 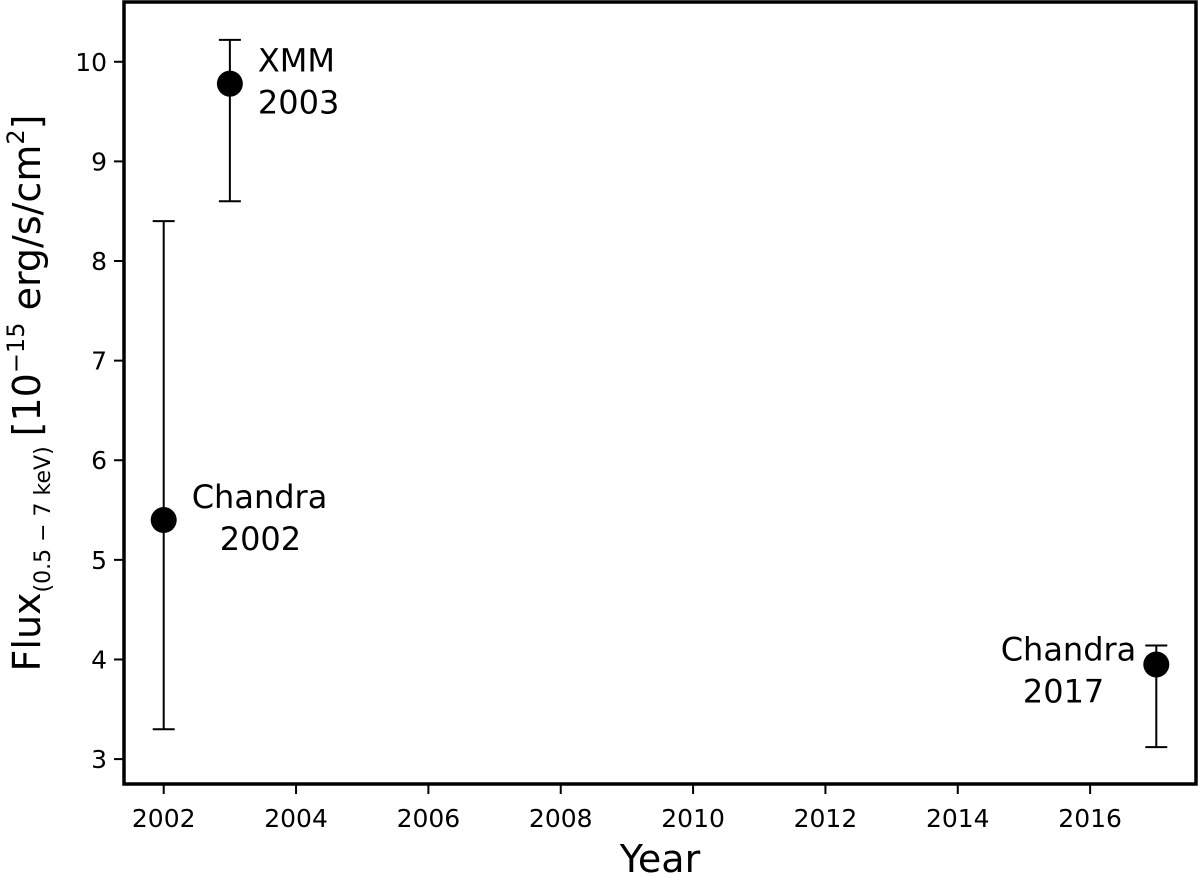 I want to click on x-tick-label: 2016, so click(x=1090, y=818).